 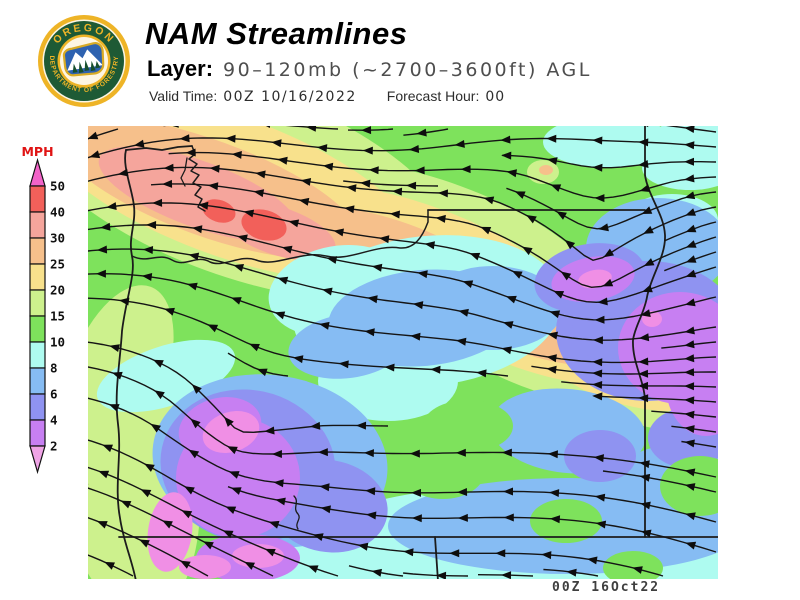 What do you see at coordinates (54, 420) in the screenshot?
I see `colorbar-tick-label: 4` at bounding box center [54, 420].